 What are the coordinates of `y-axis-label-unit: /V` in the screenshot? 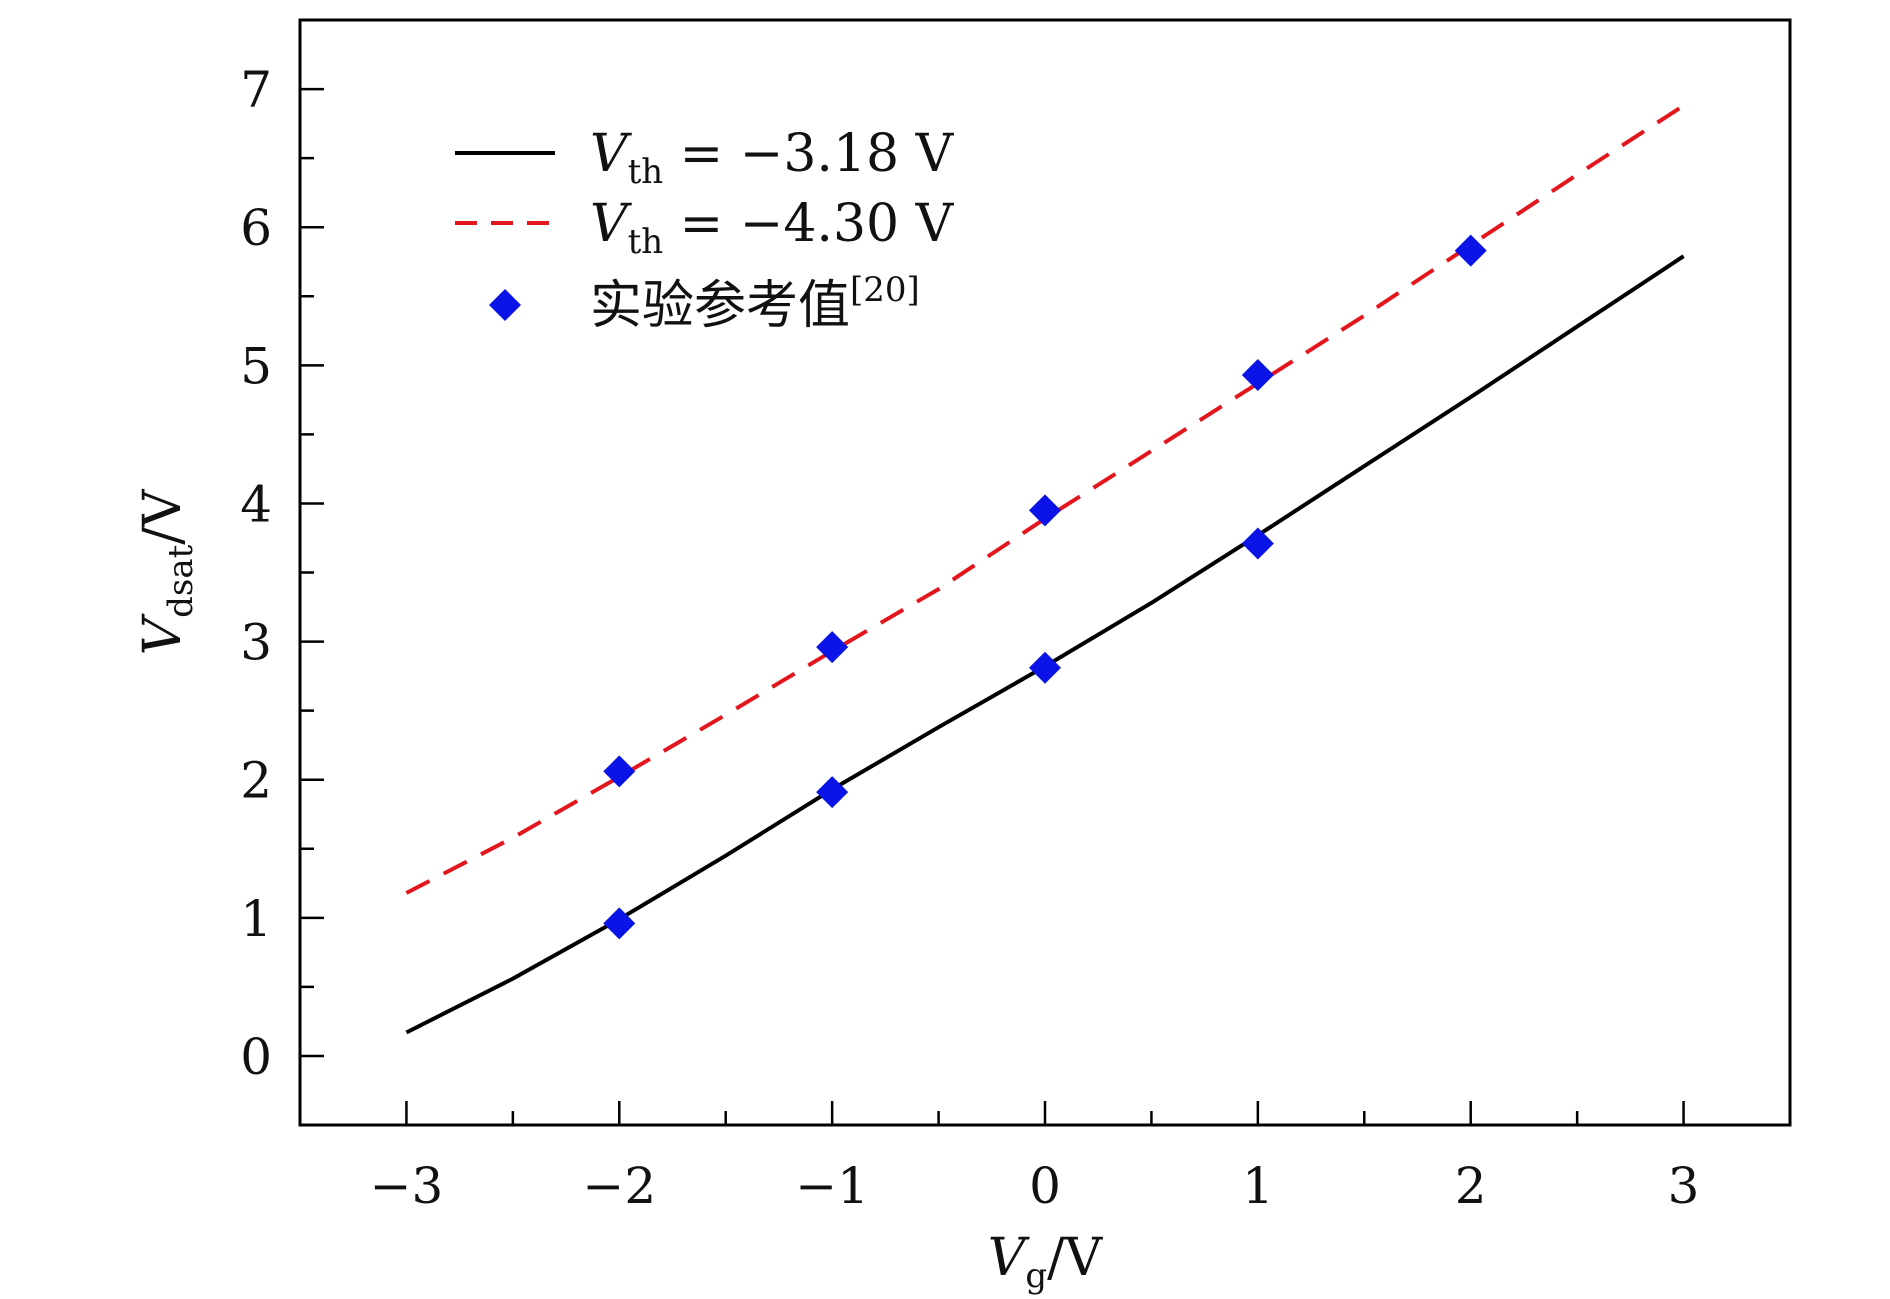 It's located at (163, 516).